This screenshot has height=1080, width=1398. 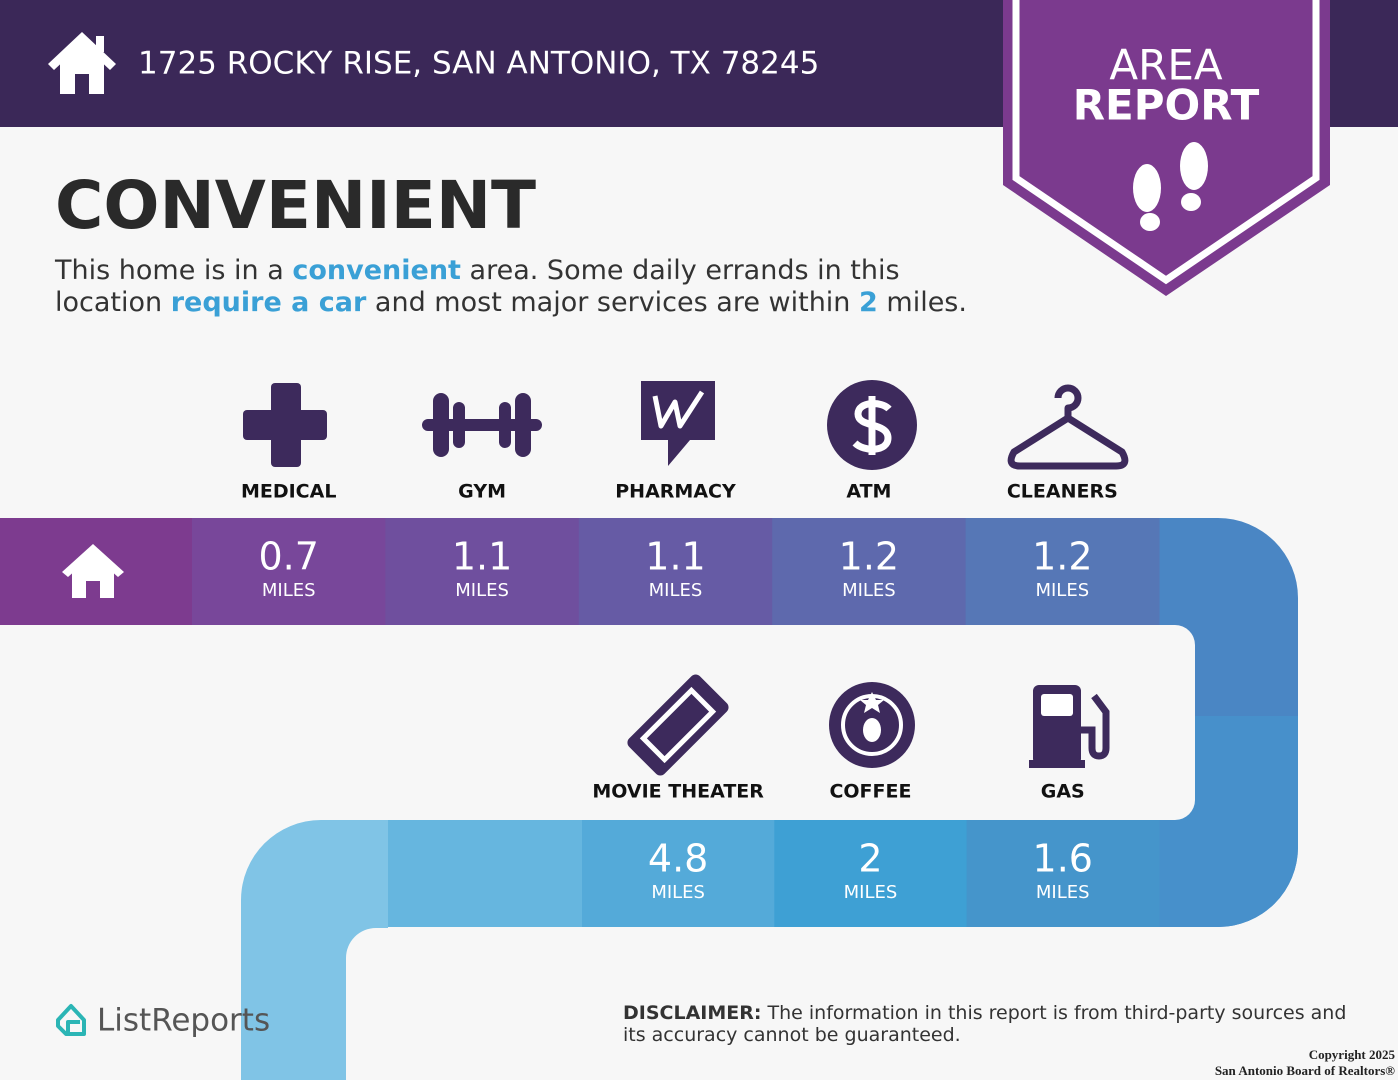 What do you see at coordinates (678, 859) in the screenshot?
I see `distance-value: 4.8` at bounding box center [678, 859].